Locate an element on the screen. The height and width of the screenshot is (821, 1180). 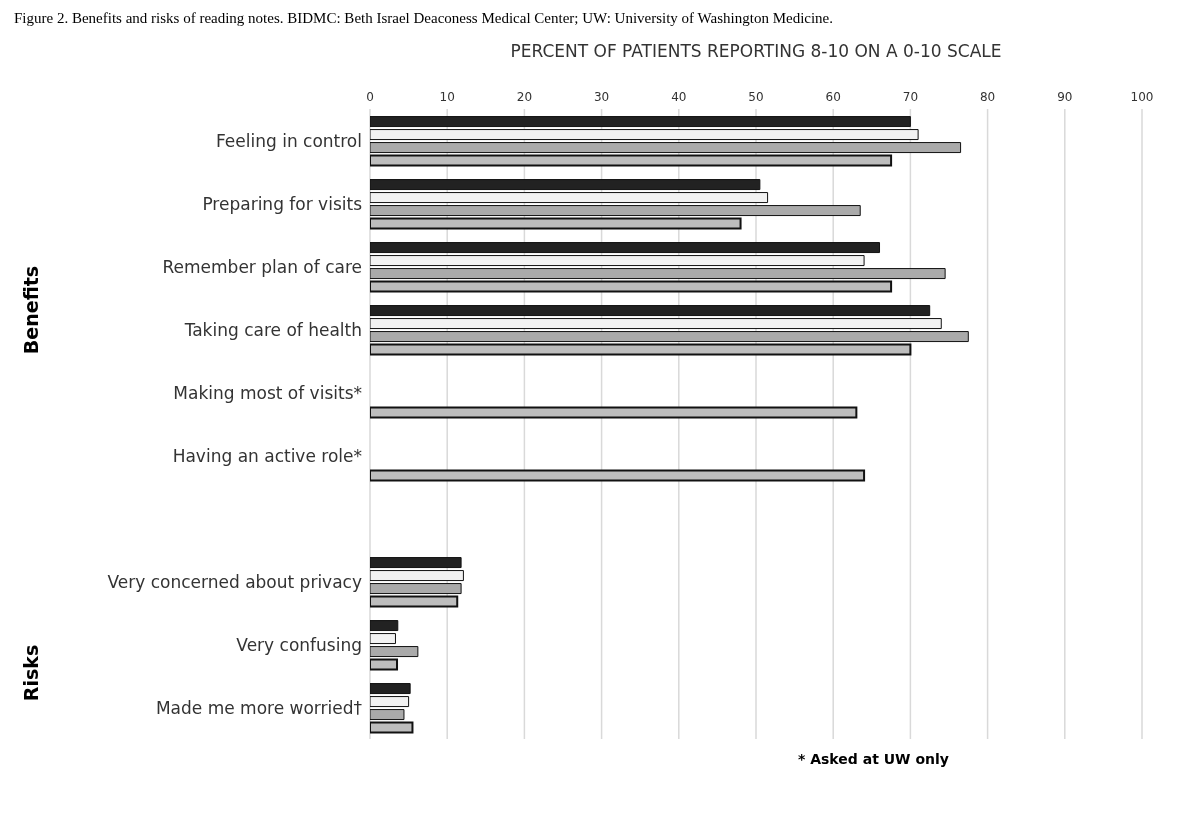
x-tick-label: 70 is located at coordinates (910, 97).